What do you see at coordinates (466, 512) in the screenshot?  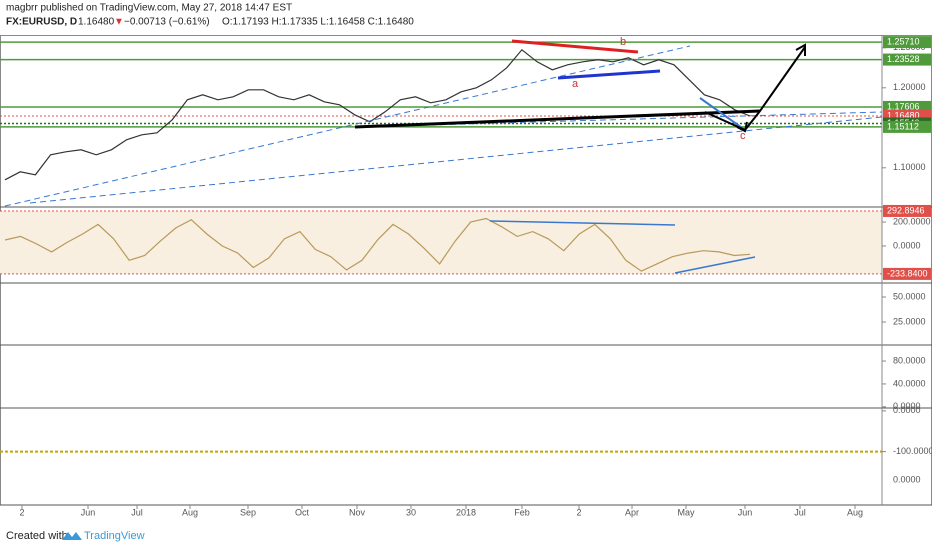 I see `x-tick-label: 2018` at bounding box center [466, 512].